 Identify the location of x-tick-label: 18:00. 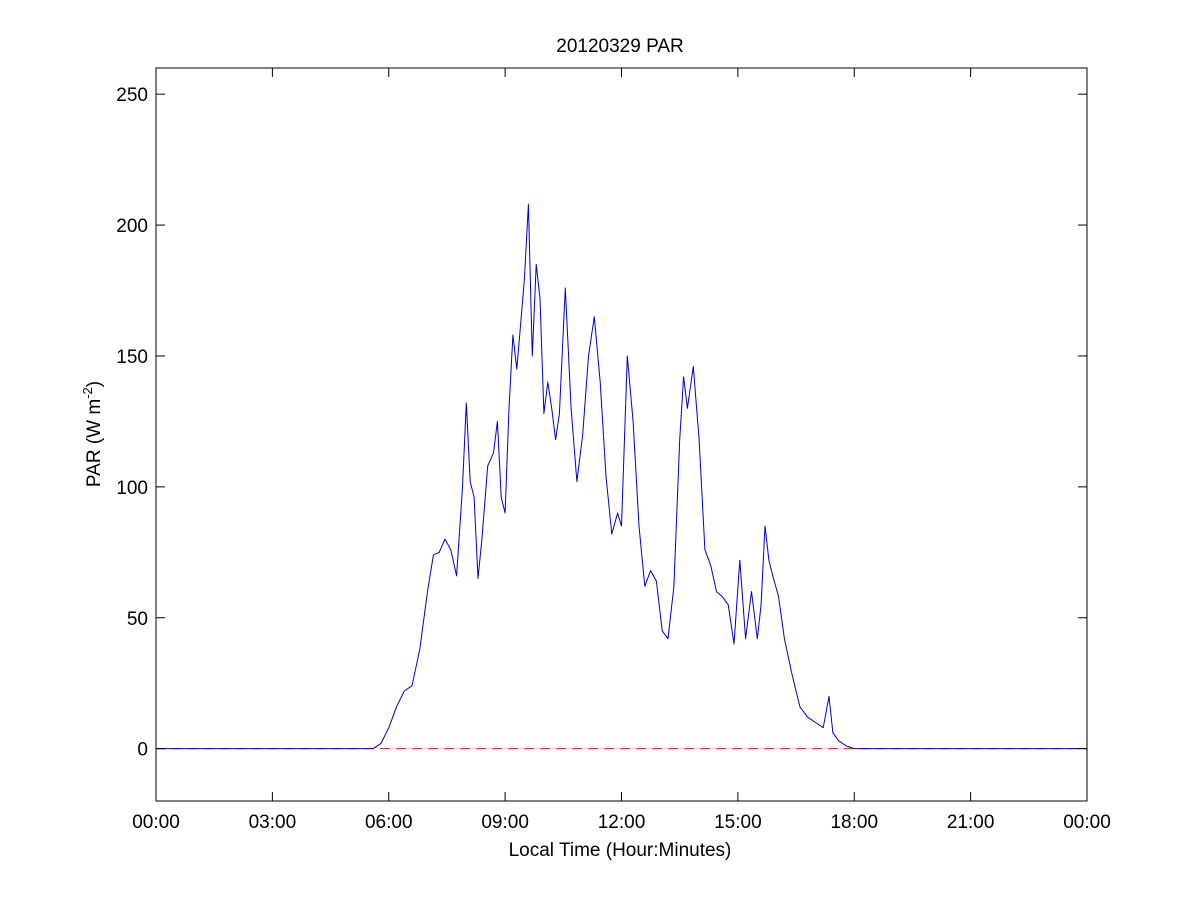
(854, 822).